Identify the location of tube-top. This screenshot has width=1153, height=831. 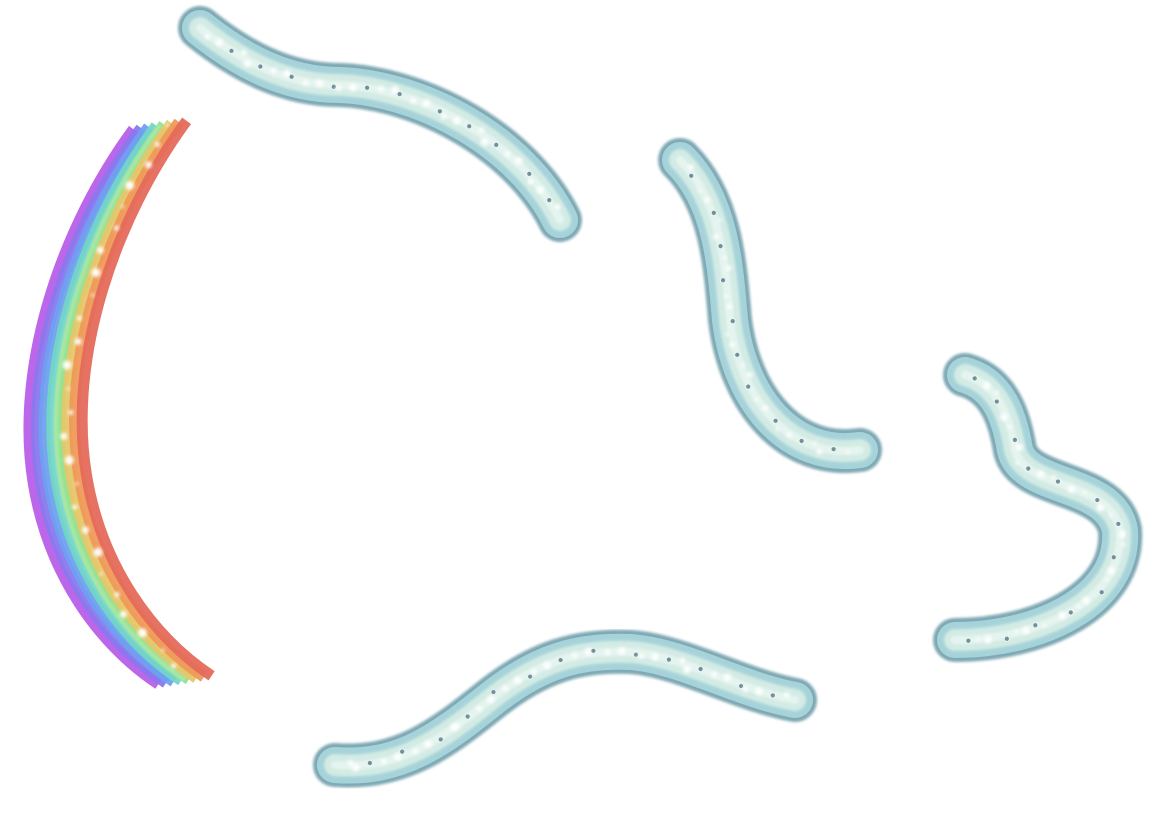
(380, 125).